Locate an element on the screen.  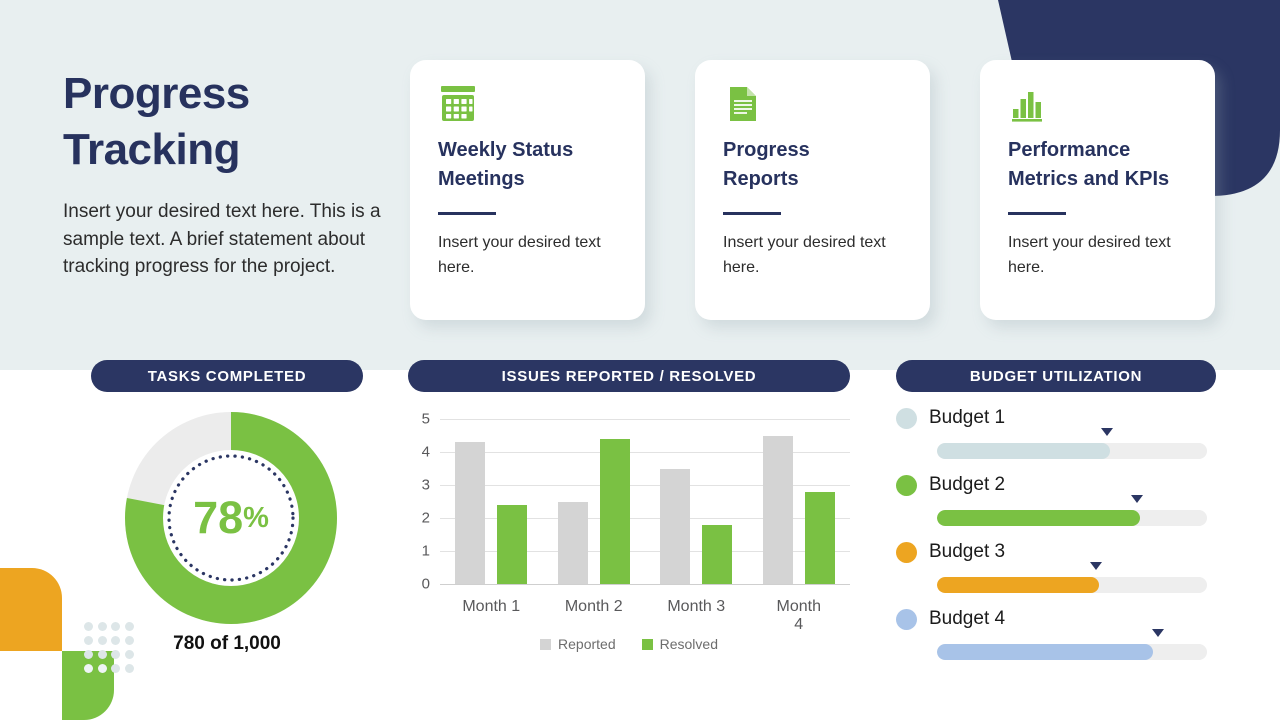
legend-item: Reported is located at coordinates (578, 644).